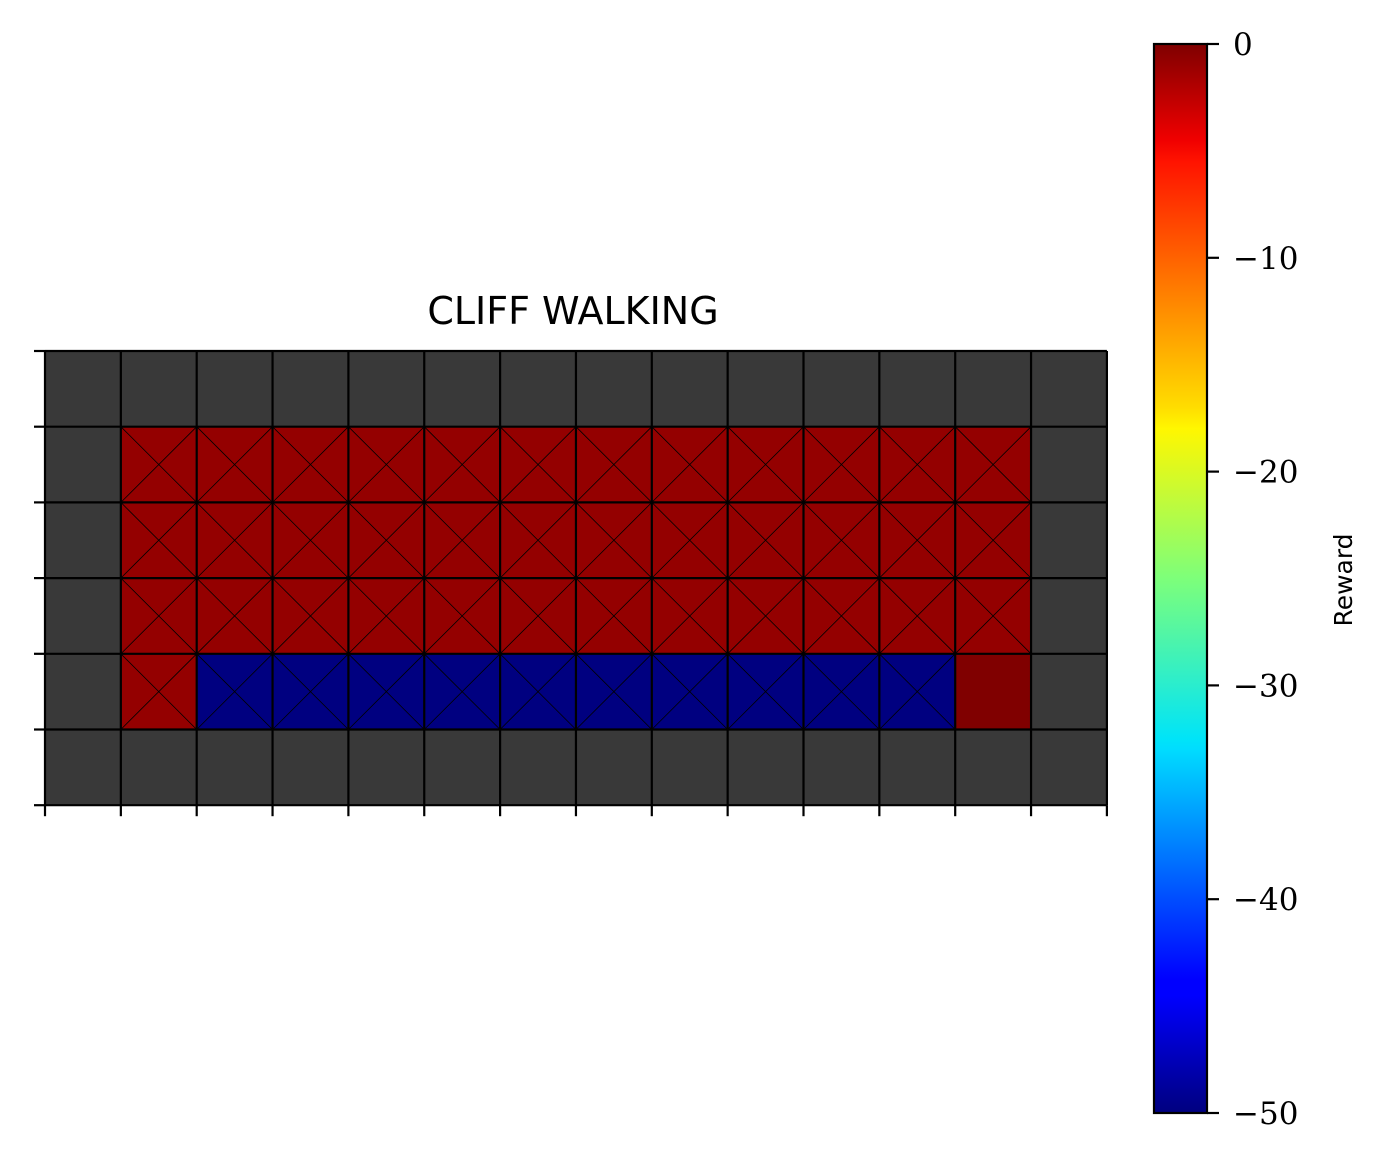 This screenshot has height=1166, width=1393. What do you see at coordinates (1265, 900) in the screenshot?
I see `colorbar-tick-label: −40` at bounding box center [1265, 900].